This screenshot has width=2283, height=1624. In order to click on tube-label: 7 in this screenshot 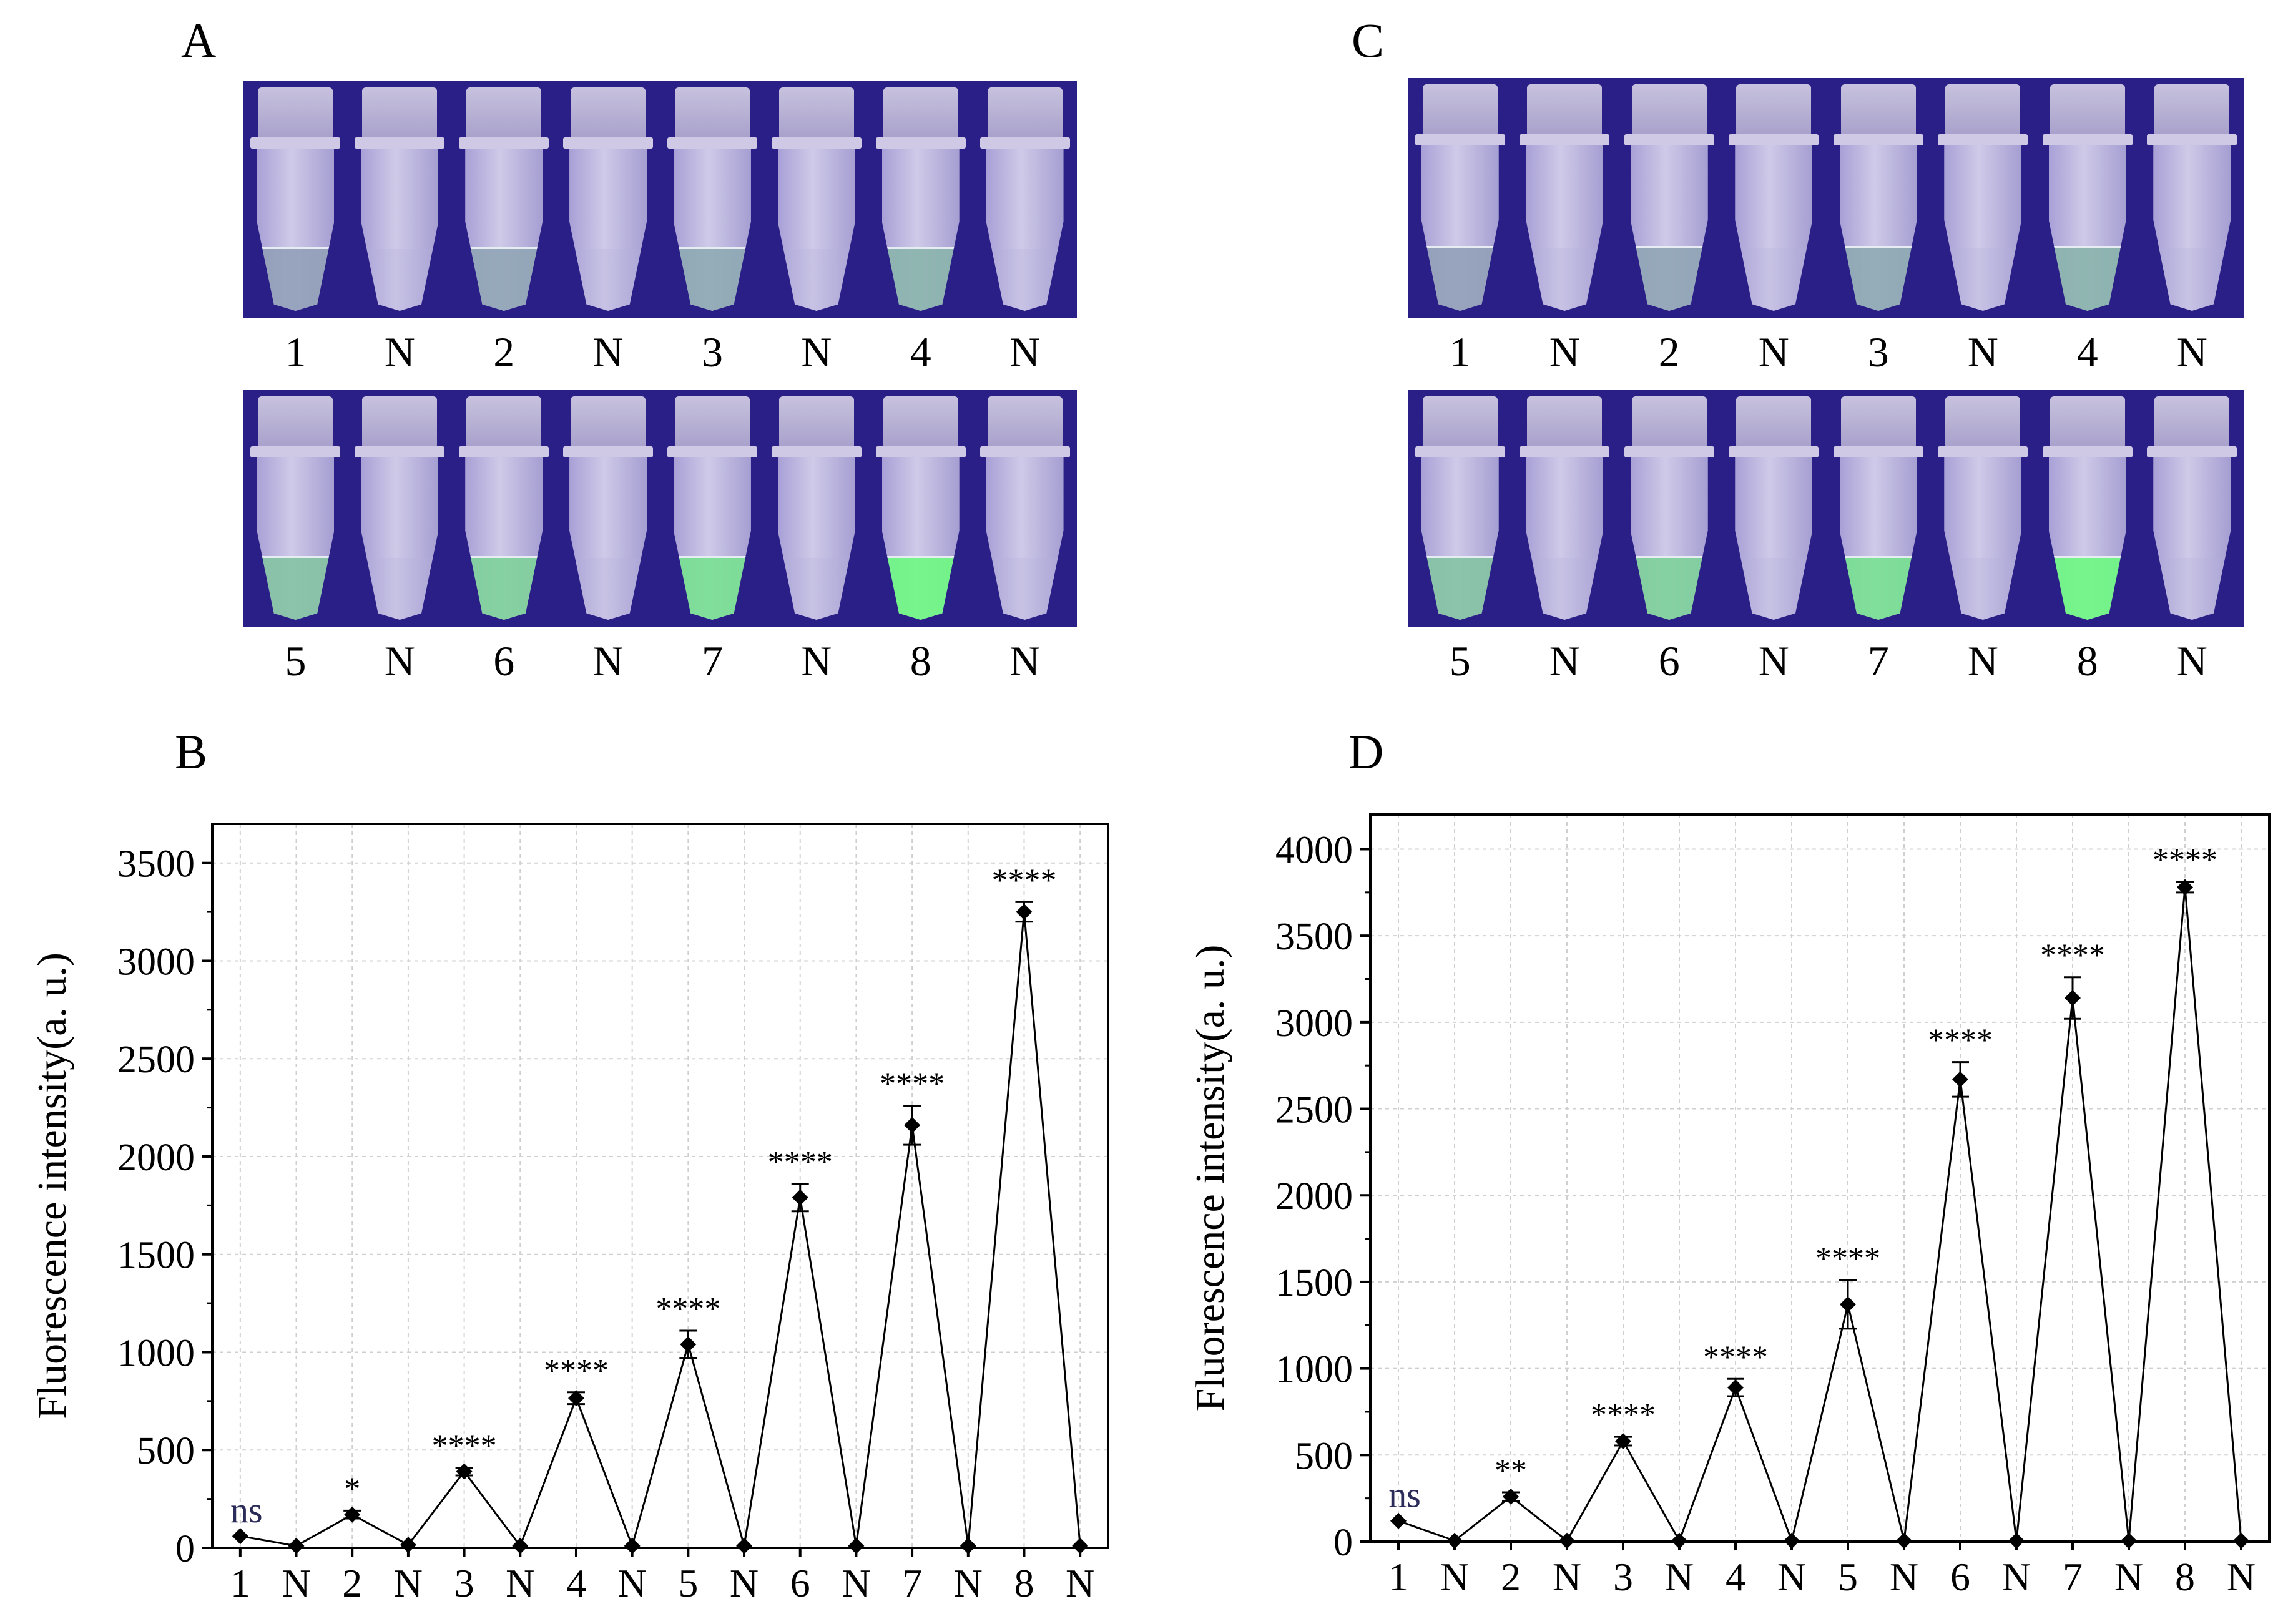, I will do `click(1878, 661)`.